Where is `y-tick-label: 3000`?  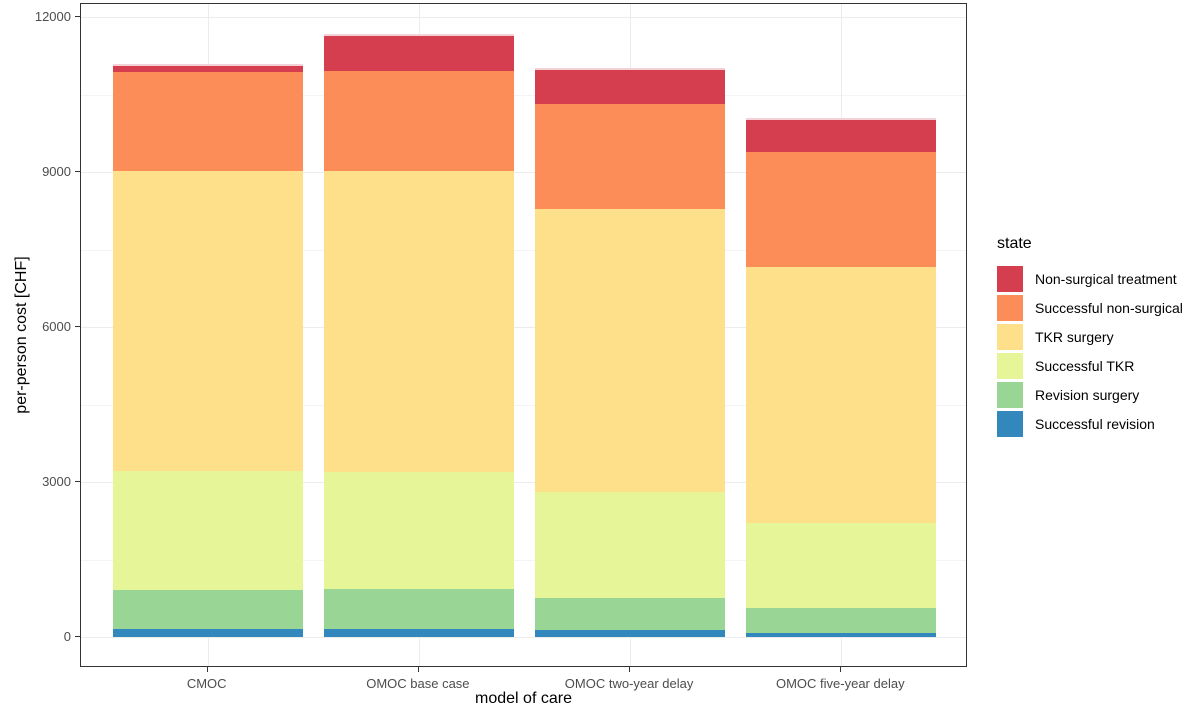
y-tick-label: 3000 is located at coordinates (56, 482).